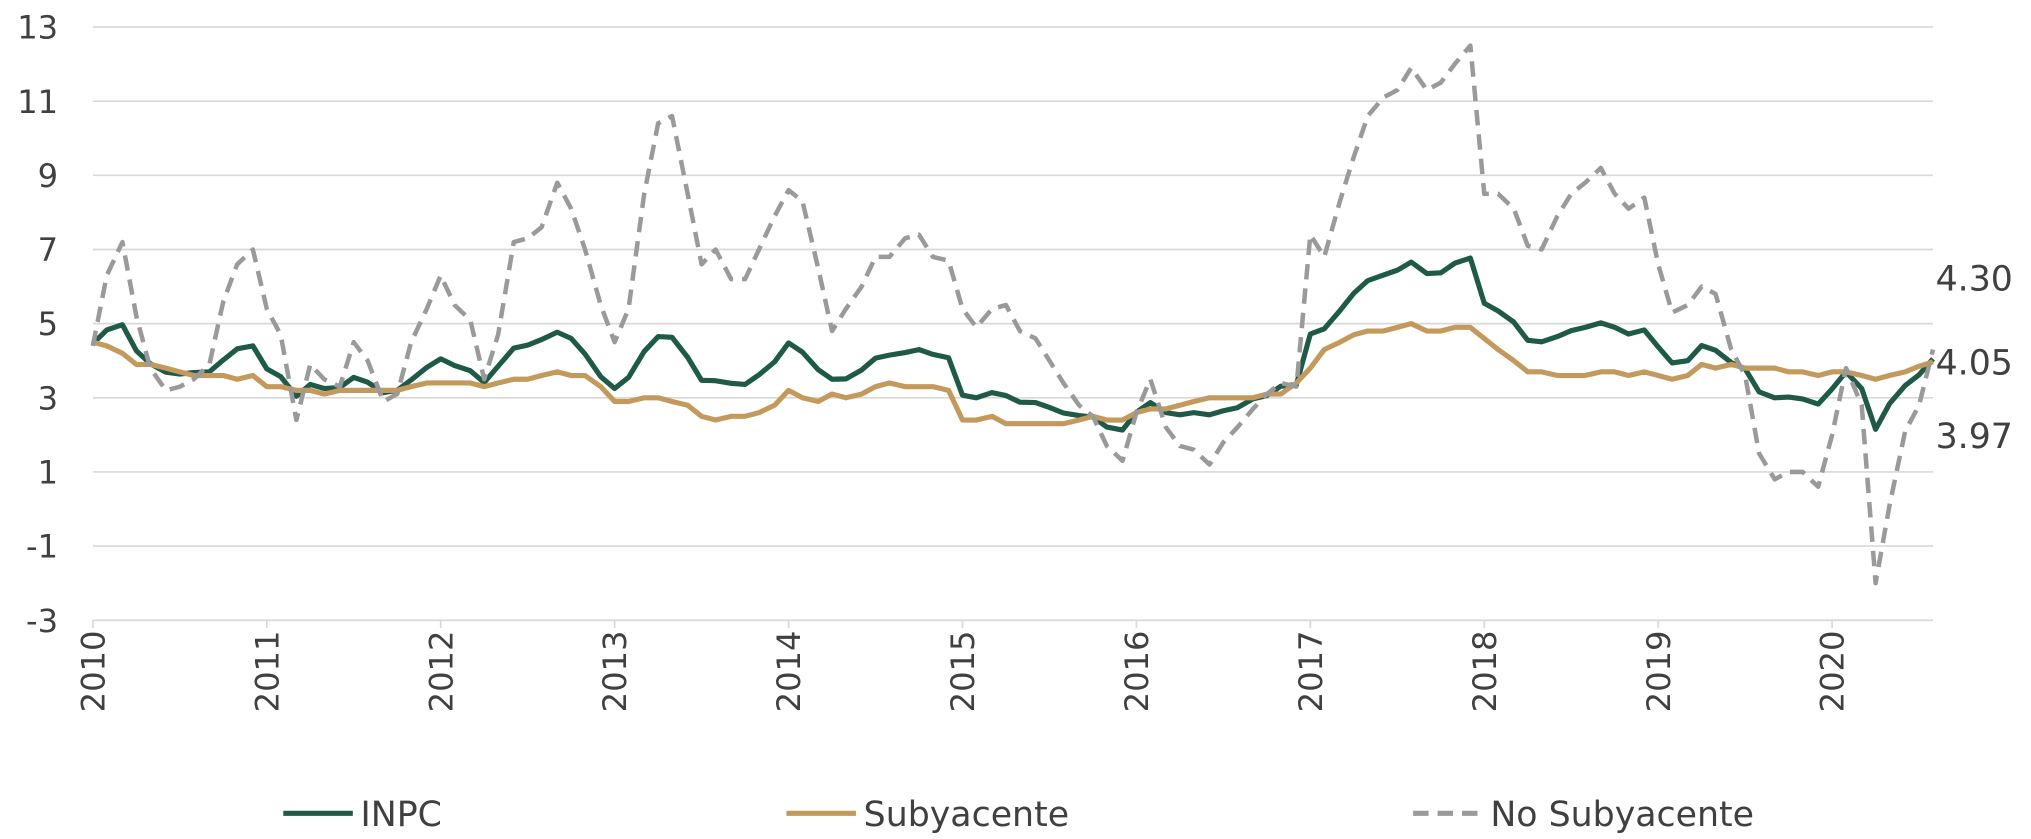  Describe the element at coordinates (93, 672) in the screenshot. I see `x-tick-label: 2010` at that location.